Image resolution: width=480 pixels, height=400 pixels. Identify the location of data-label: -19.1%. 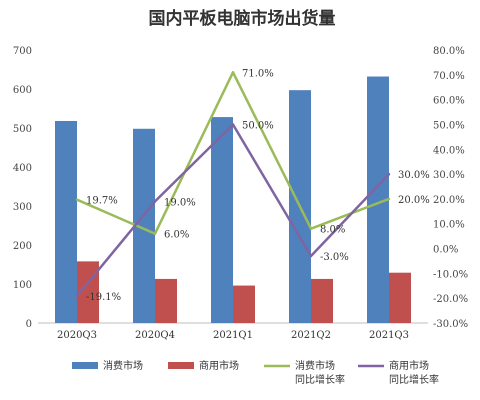
(103, 297).